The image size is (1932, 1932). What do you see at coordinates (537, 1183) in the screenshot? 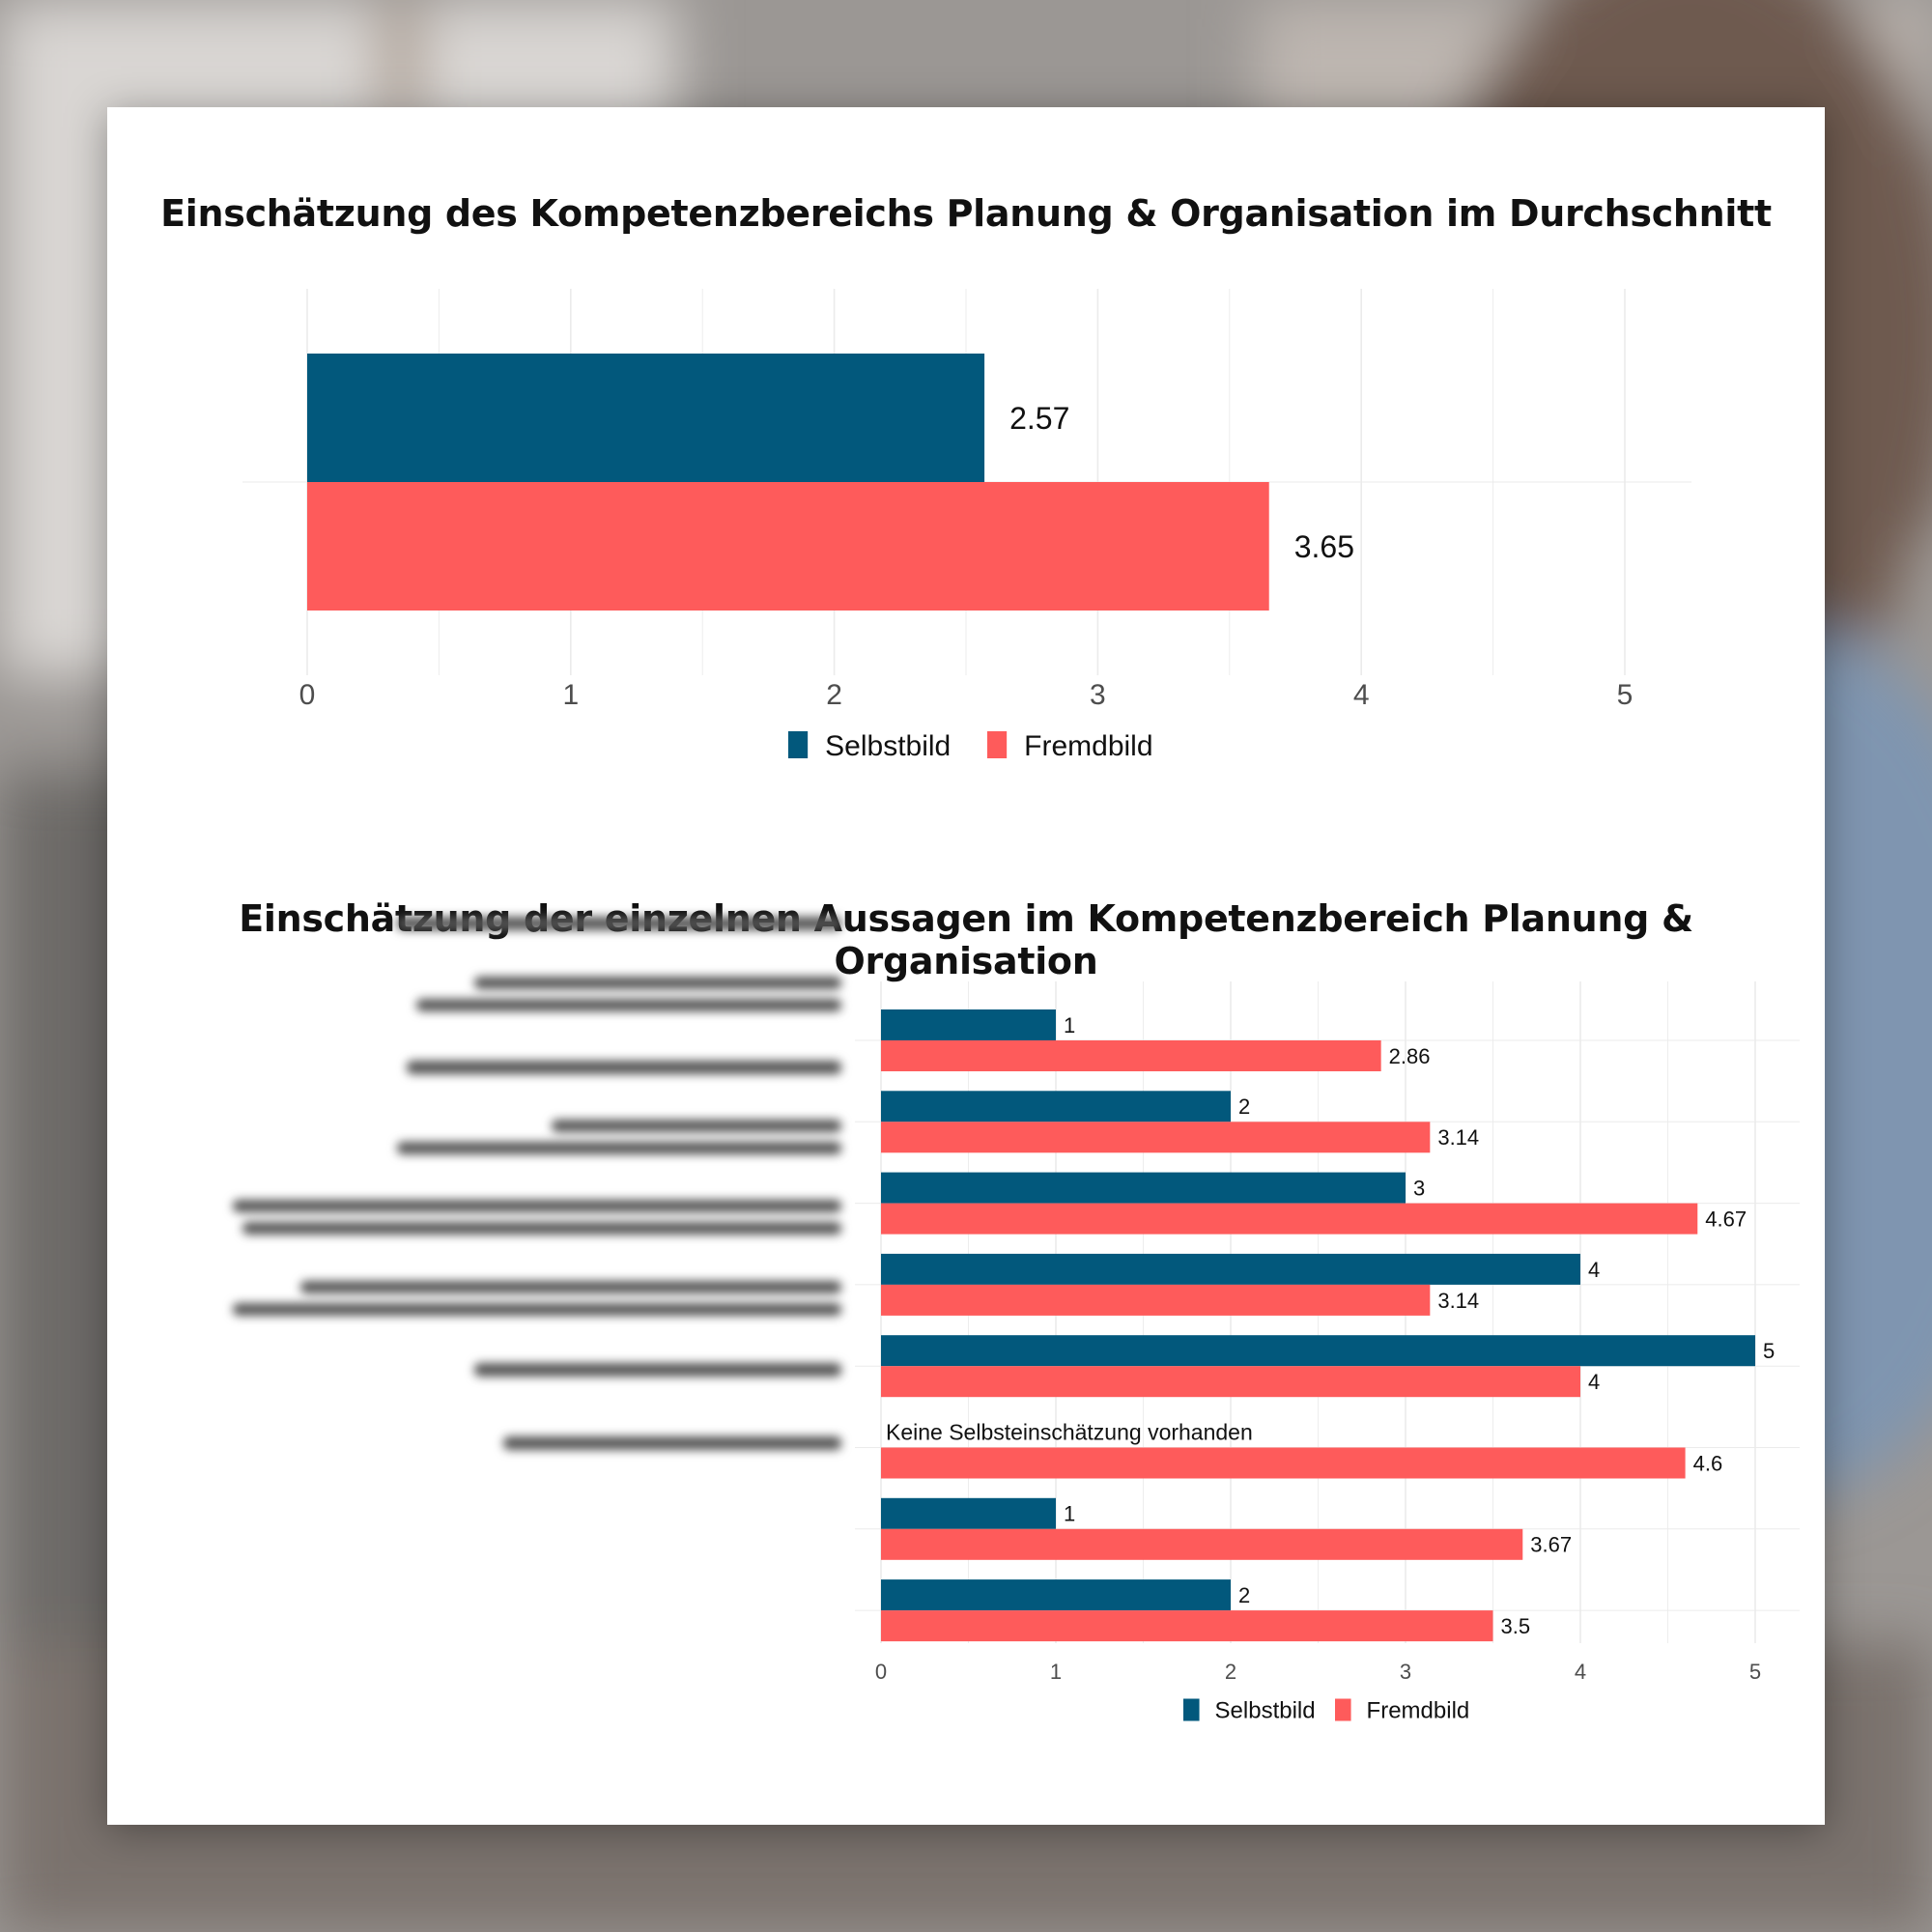
I see `blurred-statement-labels` at bounding box center [537, 1183].